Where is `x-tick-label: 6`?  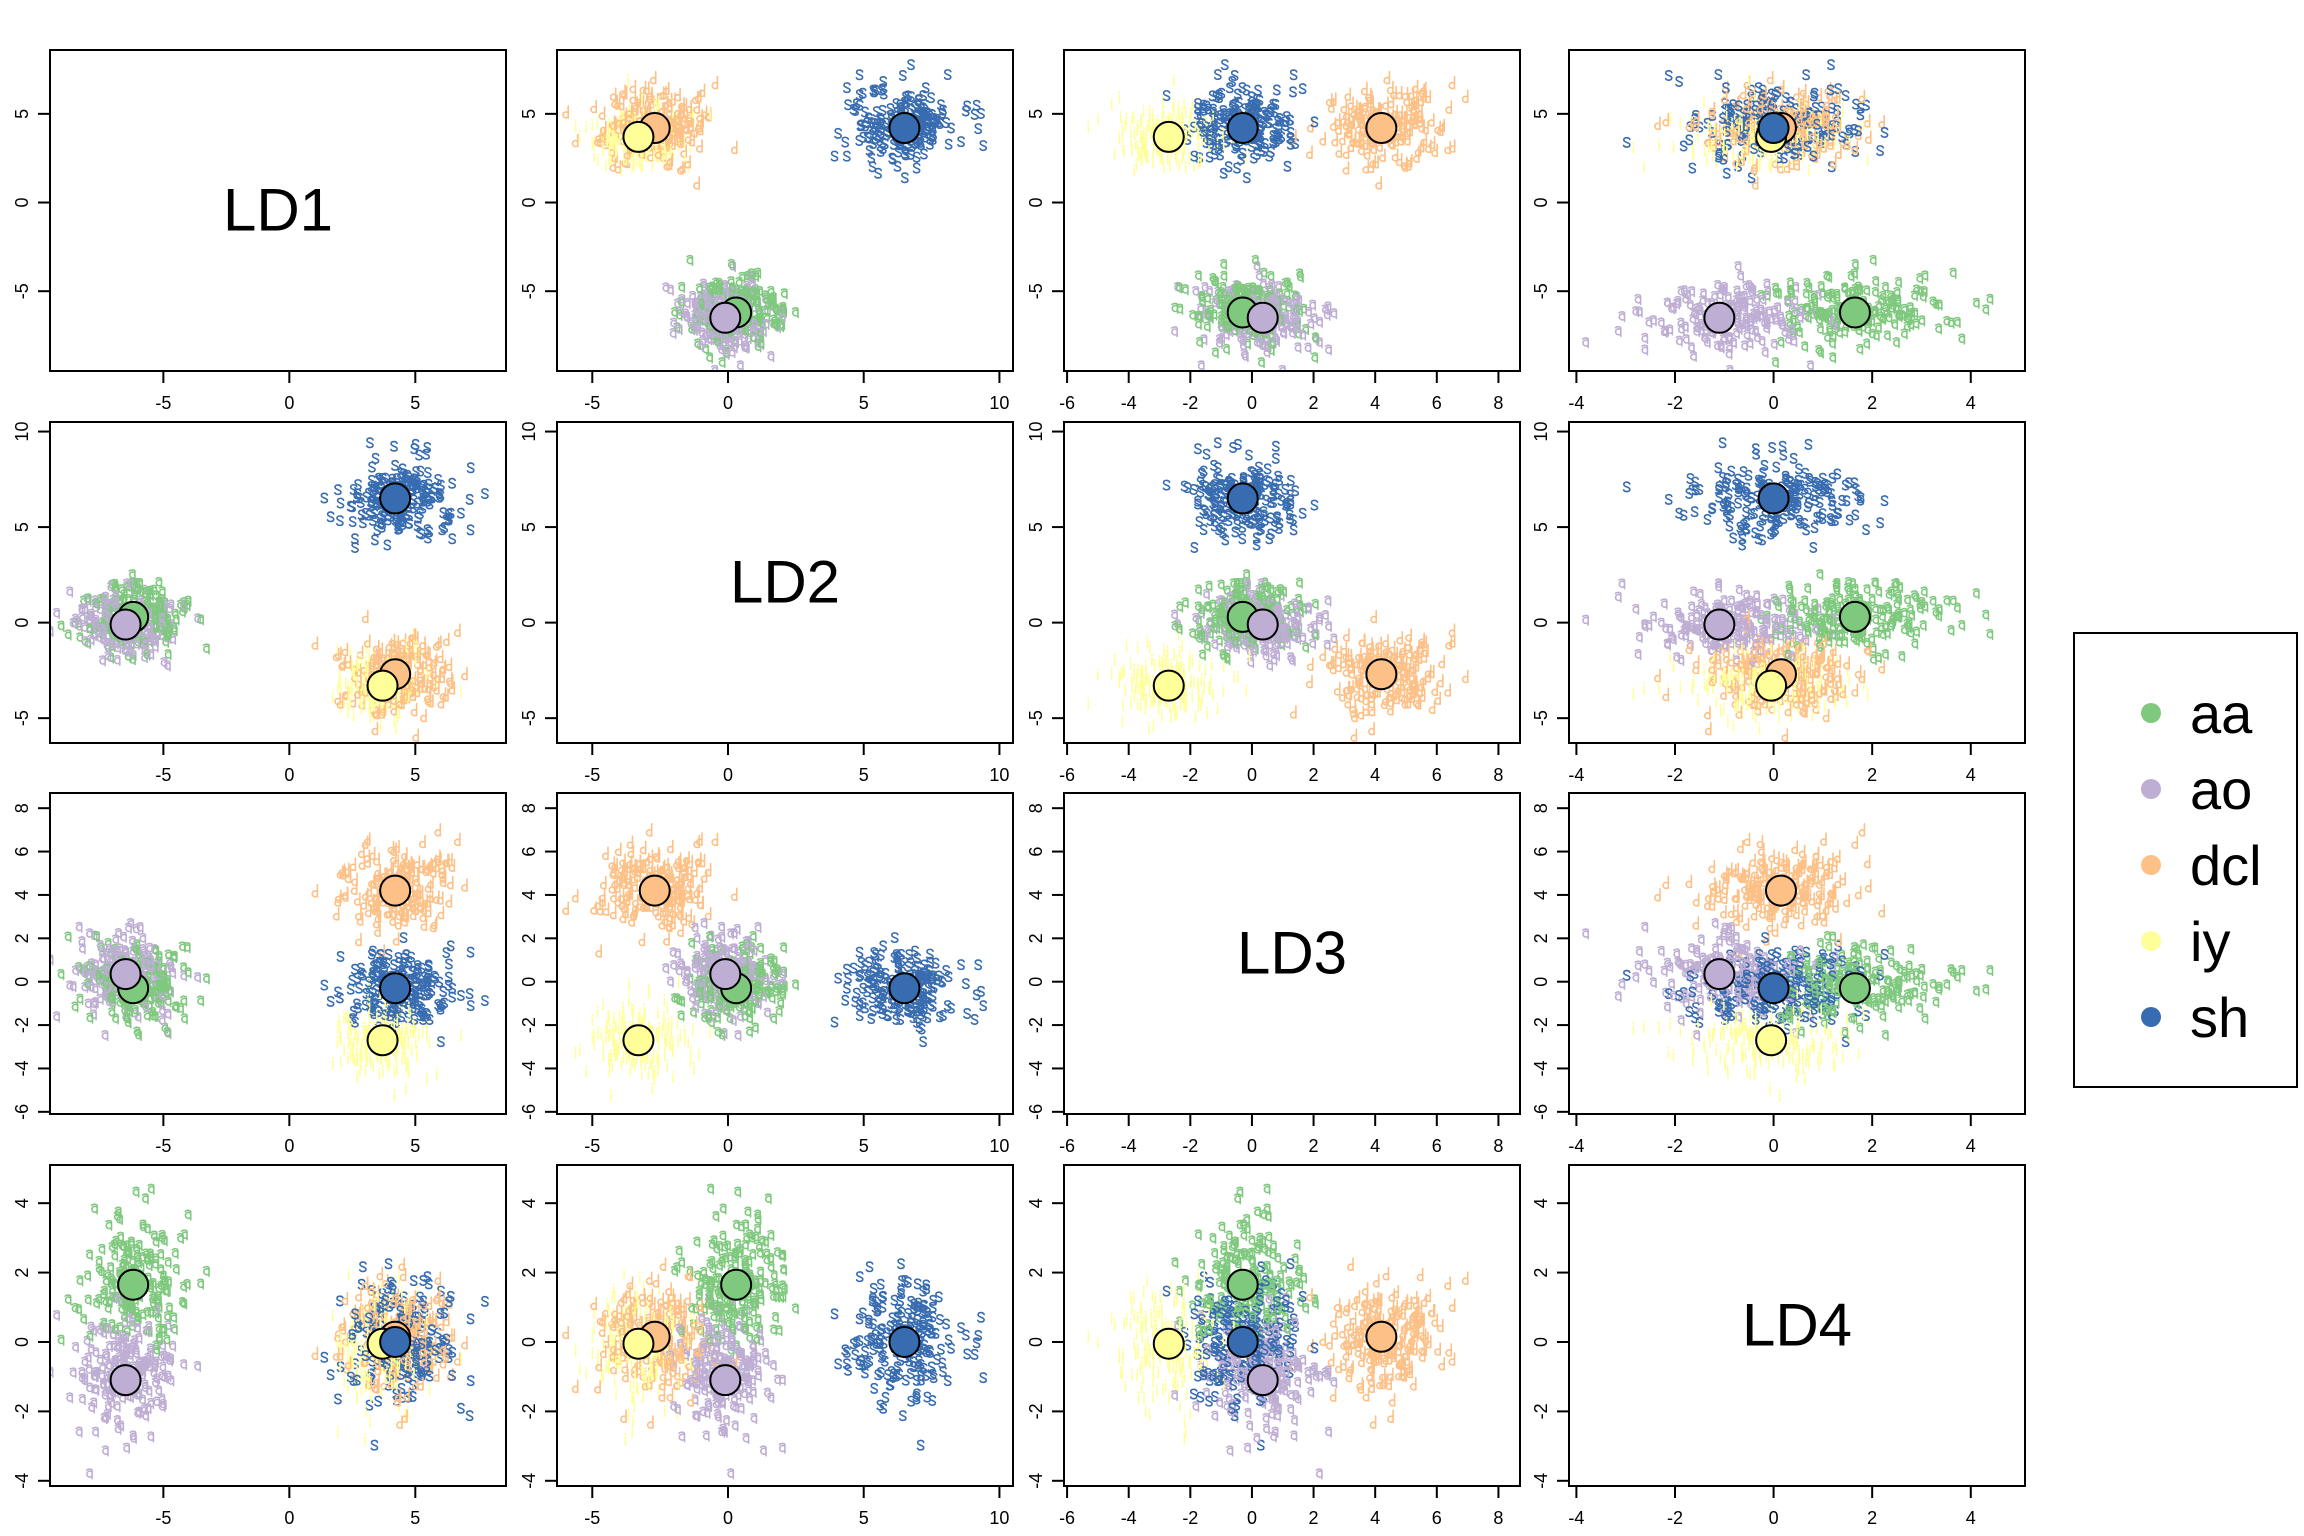 x-tick-label: 6 is located at coordinates (1437, 403).